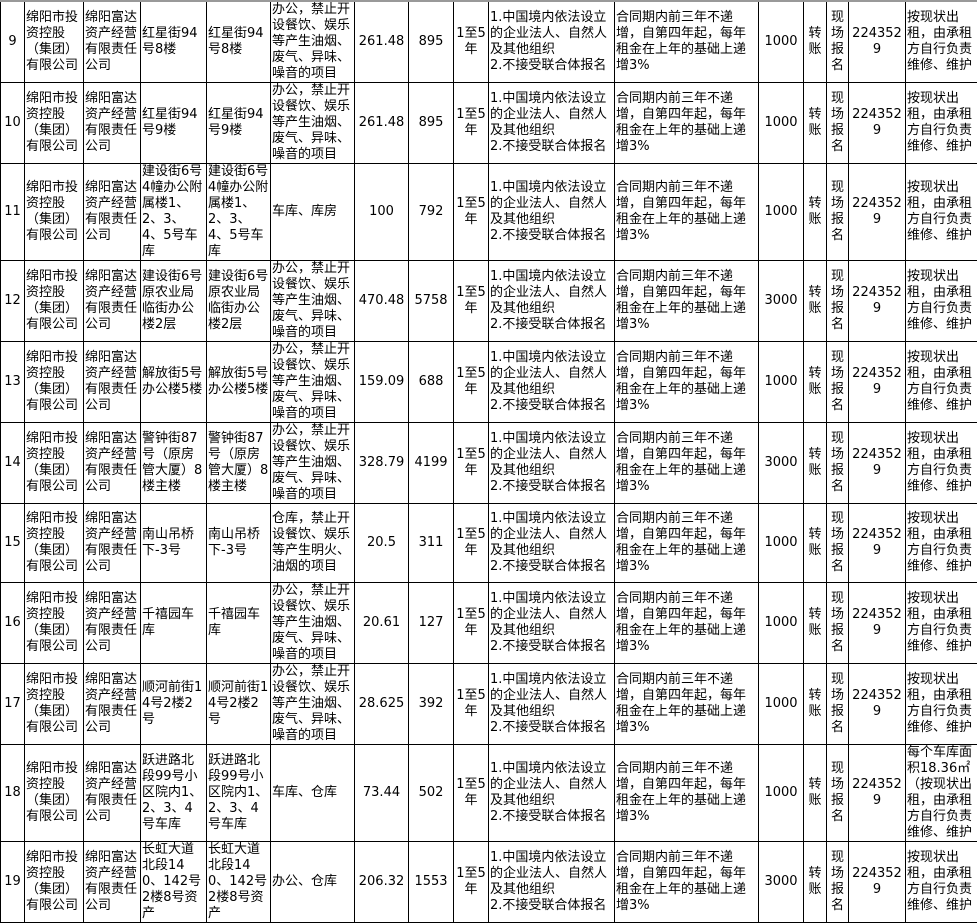 This screenshot has height=923, width=977. What do you see at coordinates (239, 793) in the screenshot?
I see `address-cell: 跃进路北段99号小区院内1、2、3、4号车库` at bounding box center [239, 793].